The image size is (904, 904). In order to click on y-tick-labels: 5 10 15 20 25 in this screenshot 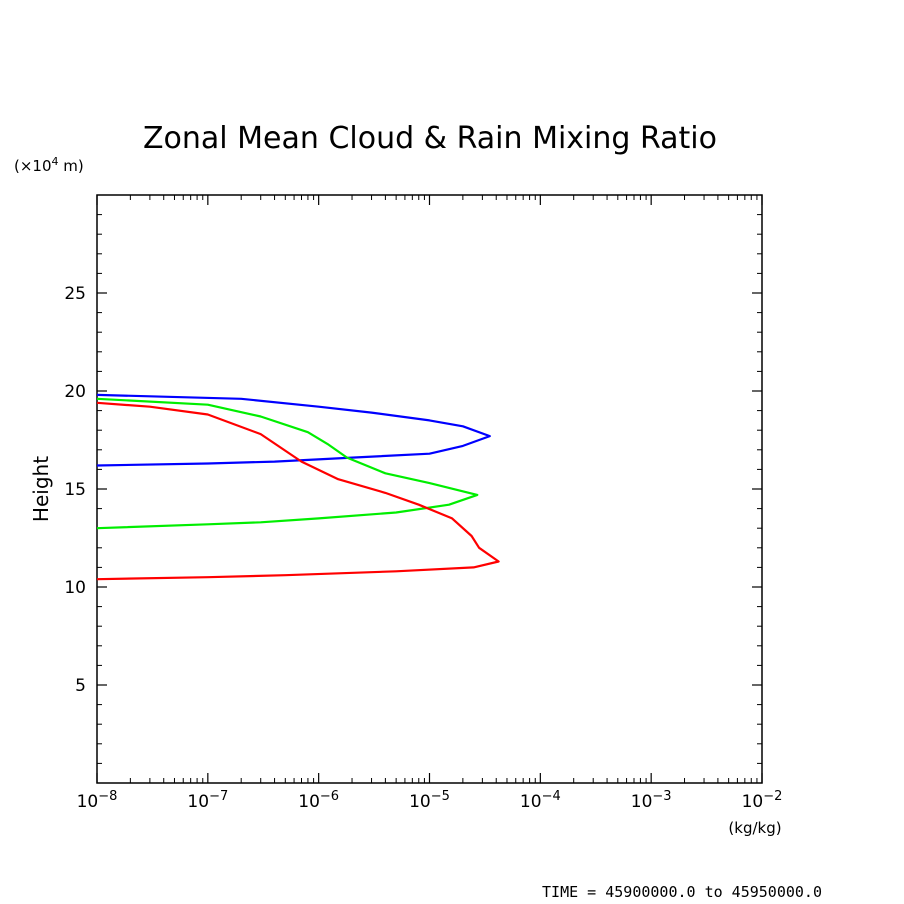, I will do `click(75, 490)`.